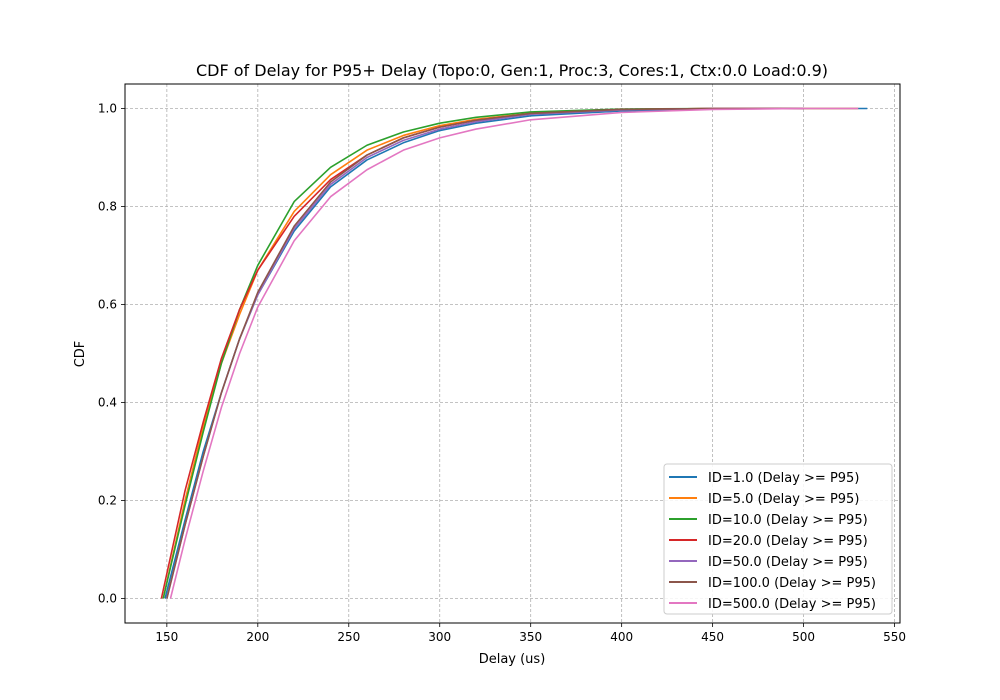  What do you see at coordinates (803, 637) in the screenshot?
I see `x-tick-label: 500` at bounding box center [803, 637].